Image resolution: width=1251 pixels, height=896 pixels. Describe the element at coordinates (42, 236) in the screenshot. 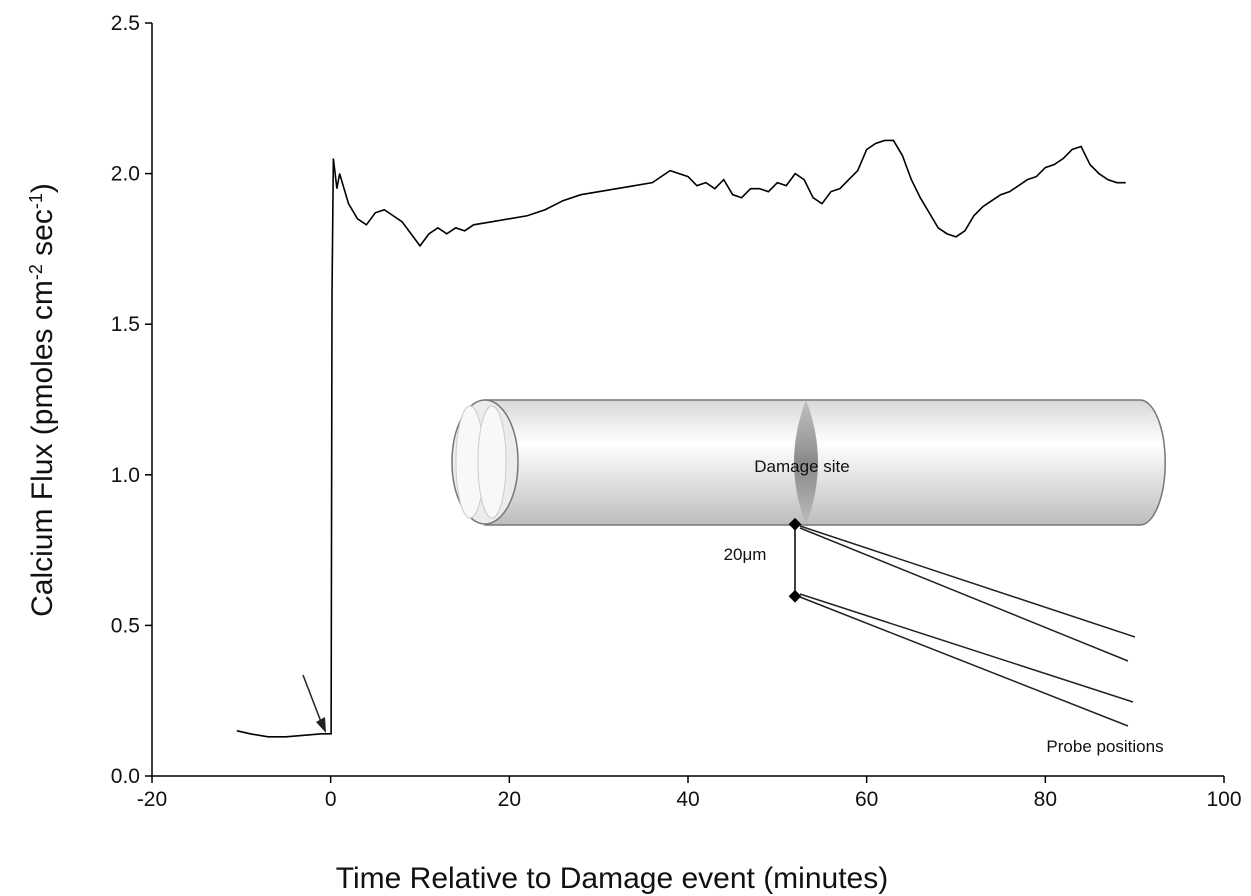

I see `y-axis-label-part: sec` at that location.